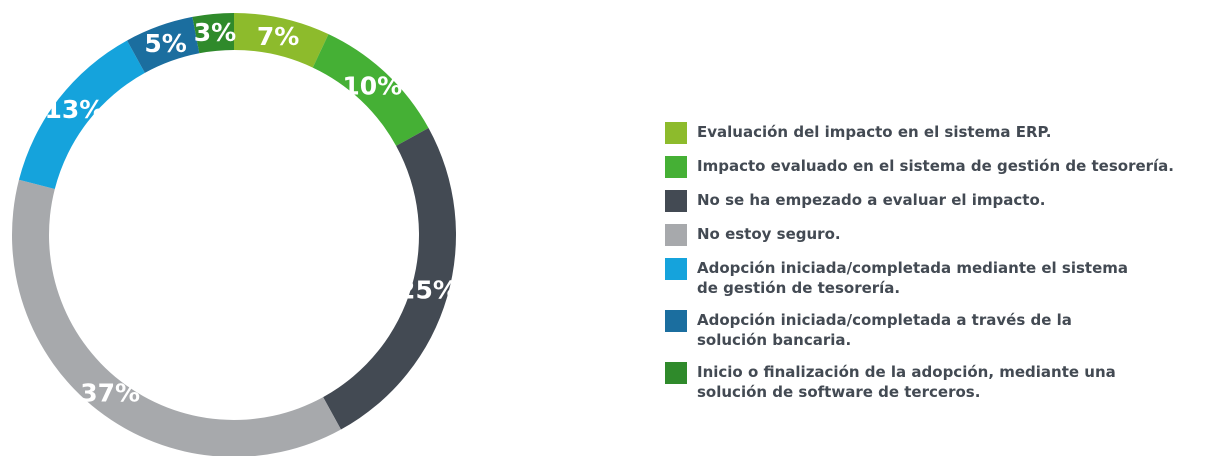 The width and height of the screenshot is (1223, 456). I want to click on legend-item: No estoy seguro., so click(919, 235).